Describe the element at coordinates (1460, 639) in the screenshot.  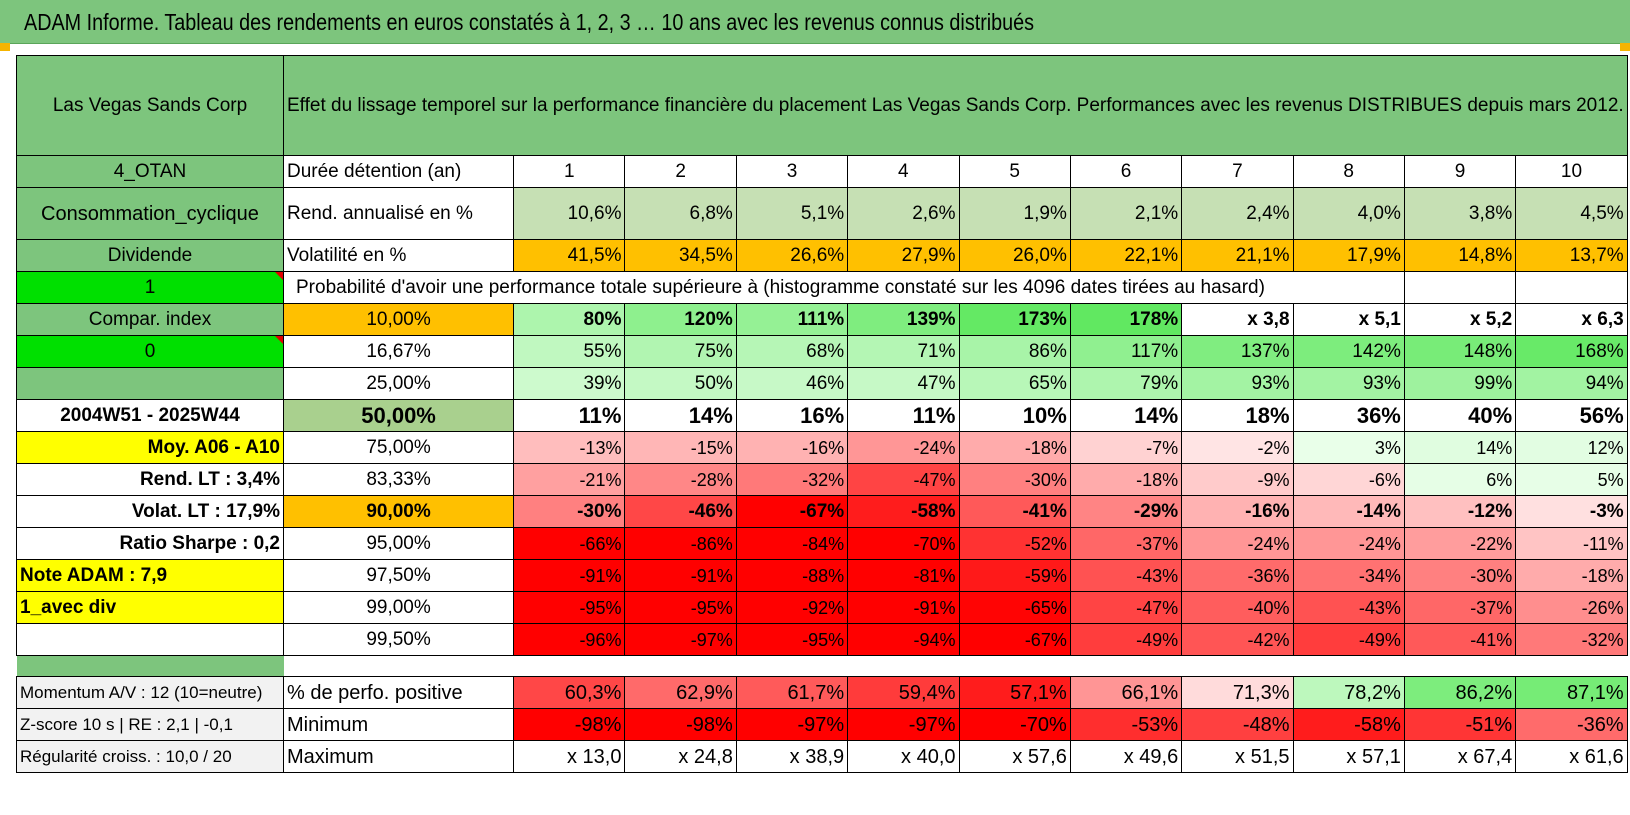
I see `quantile-value-cell: -41%` at that location.